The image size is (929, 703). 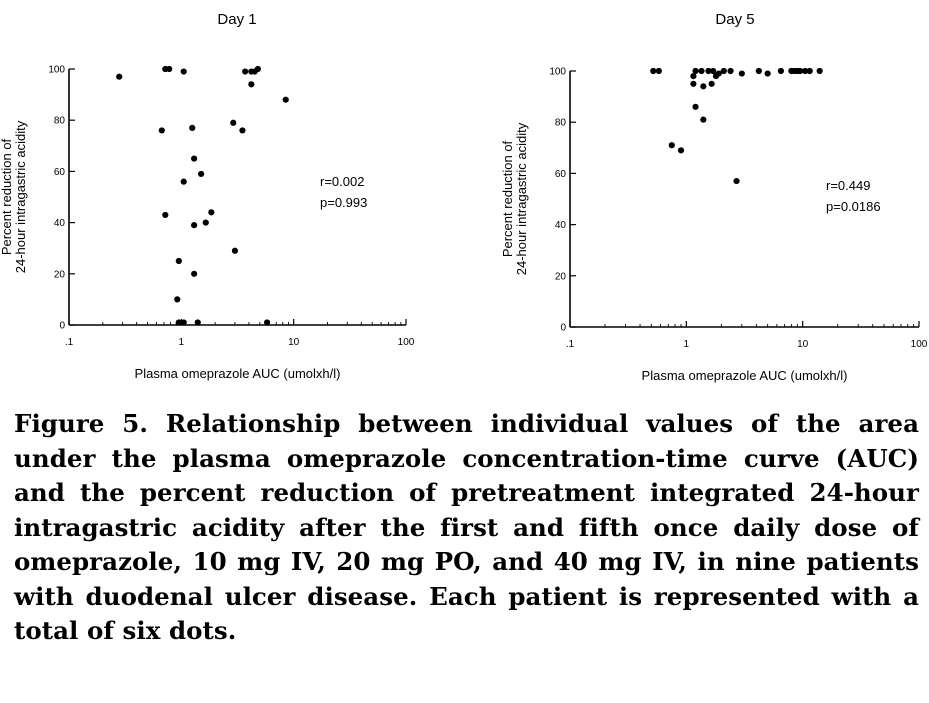 What do you see at coordinates (848, 185) in the screenshot?
I see `annotation-r: r=0.449` at bounding box center [848, 185].